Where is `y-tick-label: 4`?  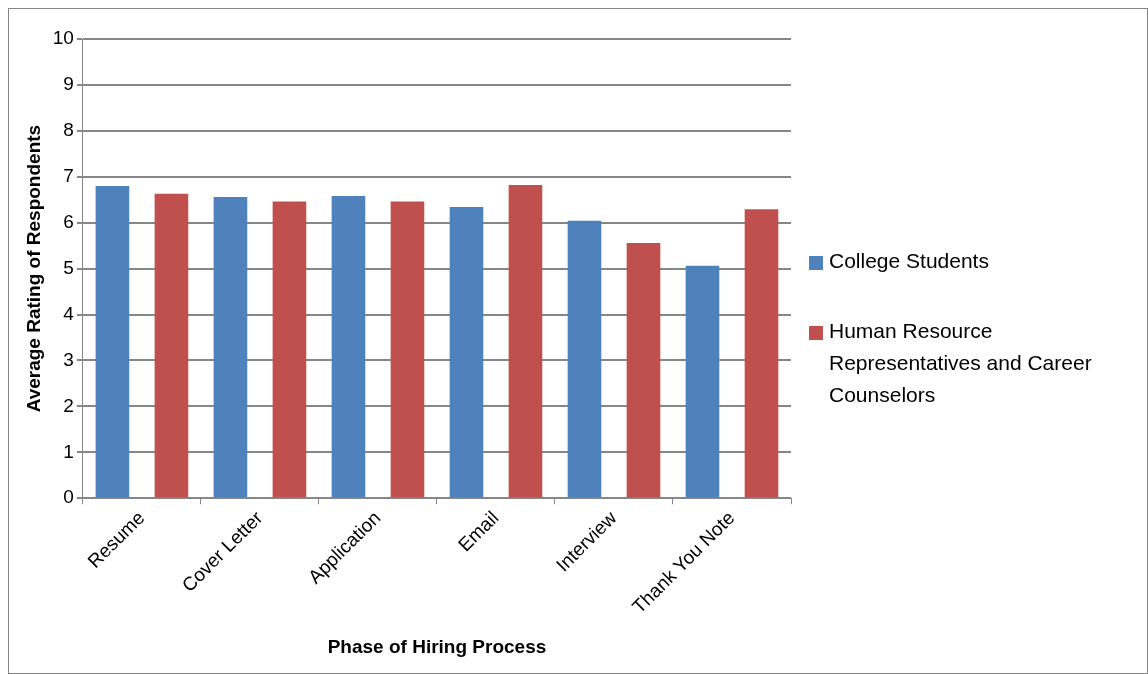 y-tick-label: 4 is located at coordinates (69, 313).